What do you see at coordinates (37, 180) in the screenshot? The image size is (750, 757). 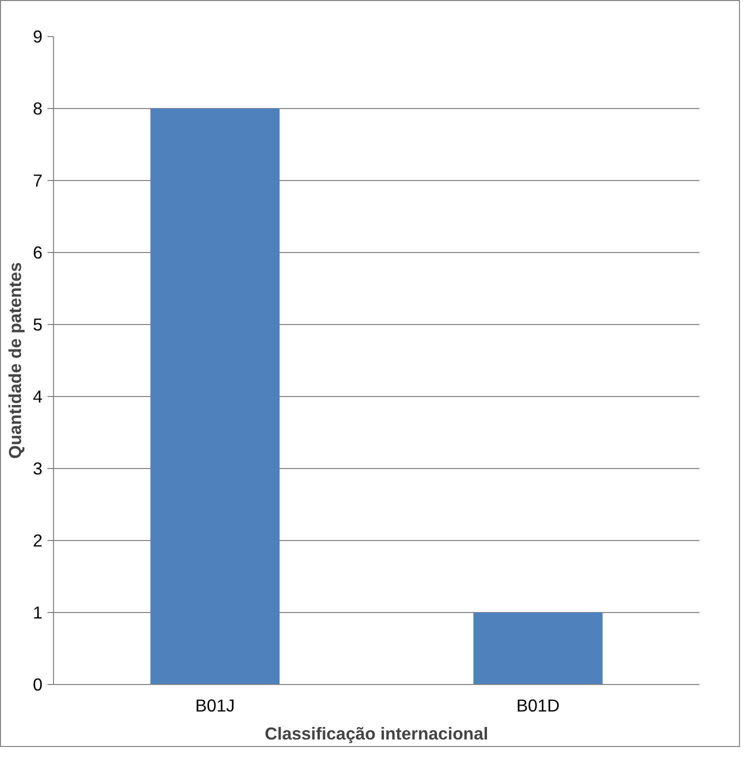 I see `y-tick-label: 7` at bounding box center [37, 180].